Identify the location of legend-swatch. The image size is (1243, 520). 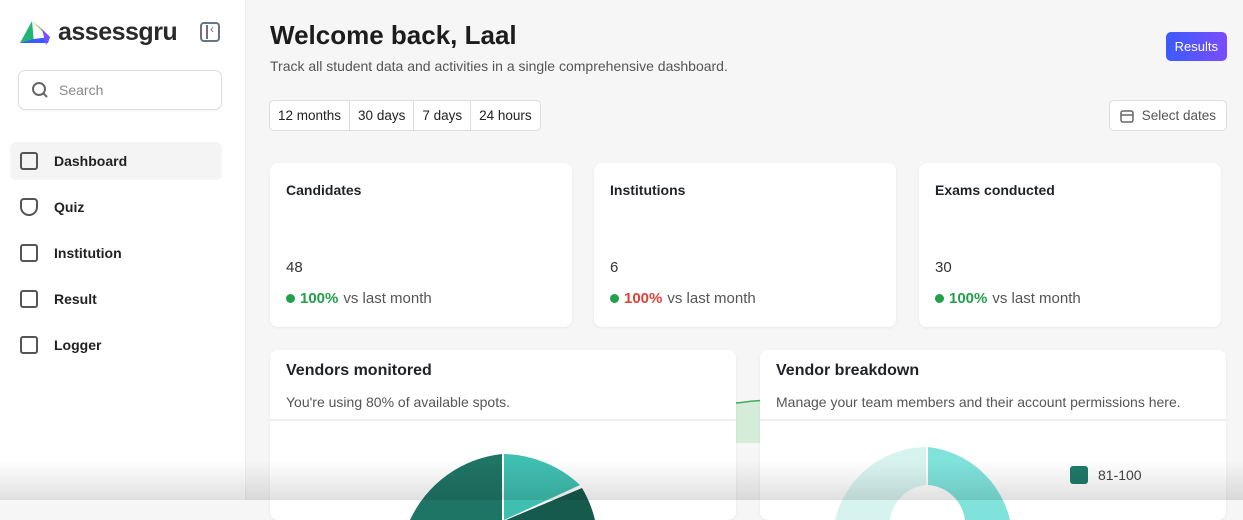
(1079, 475).